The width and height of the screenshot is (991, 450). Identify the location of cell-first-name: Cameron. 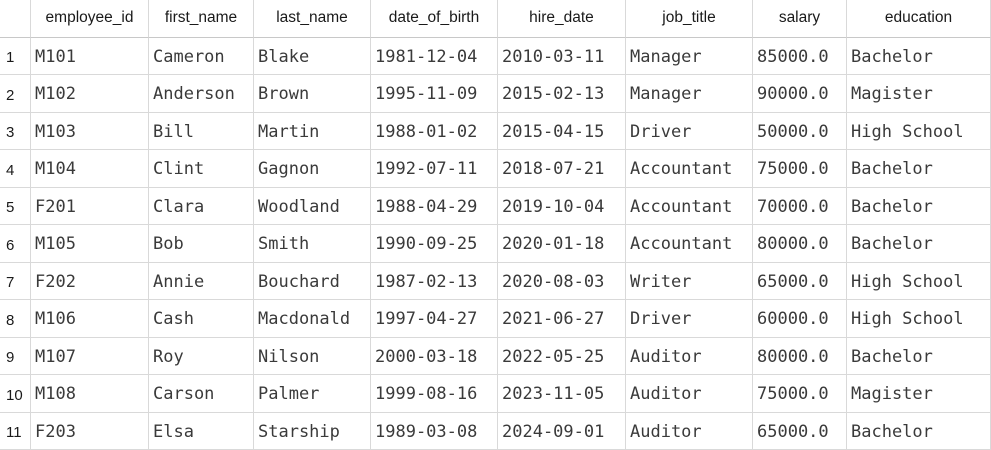
(201, 57).